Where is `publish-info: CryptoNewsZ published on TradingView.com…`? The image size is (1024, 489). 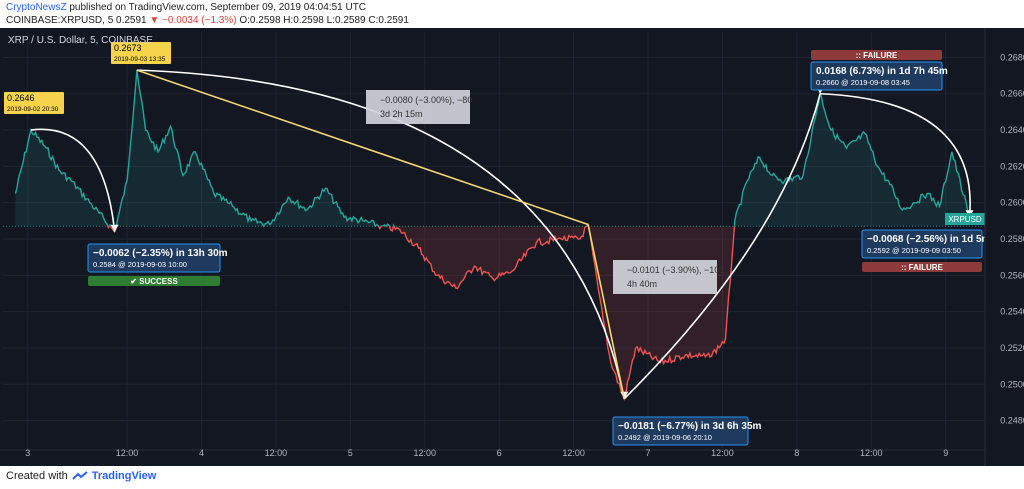
publish-info: CryptoNewsZ published on TradingView.com… is located at coordinates (186, 7).